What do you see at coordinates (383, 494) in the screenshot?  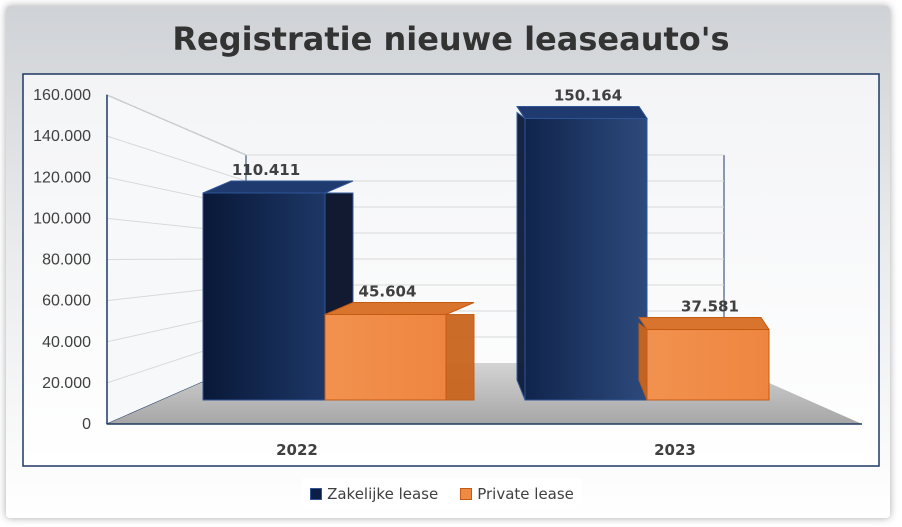 I see `legend-label-zakelijke: Zakelijke lease` at bounding box center [383, 494].